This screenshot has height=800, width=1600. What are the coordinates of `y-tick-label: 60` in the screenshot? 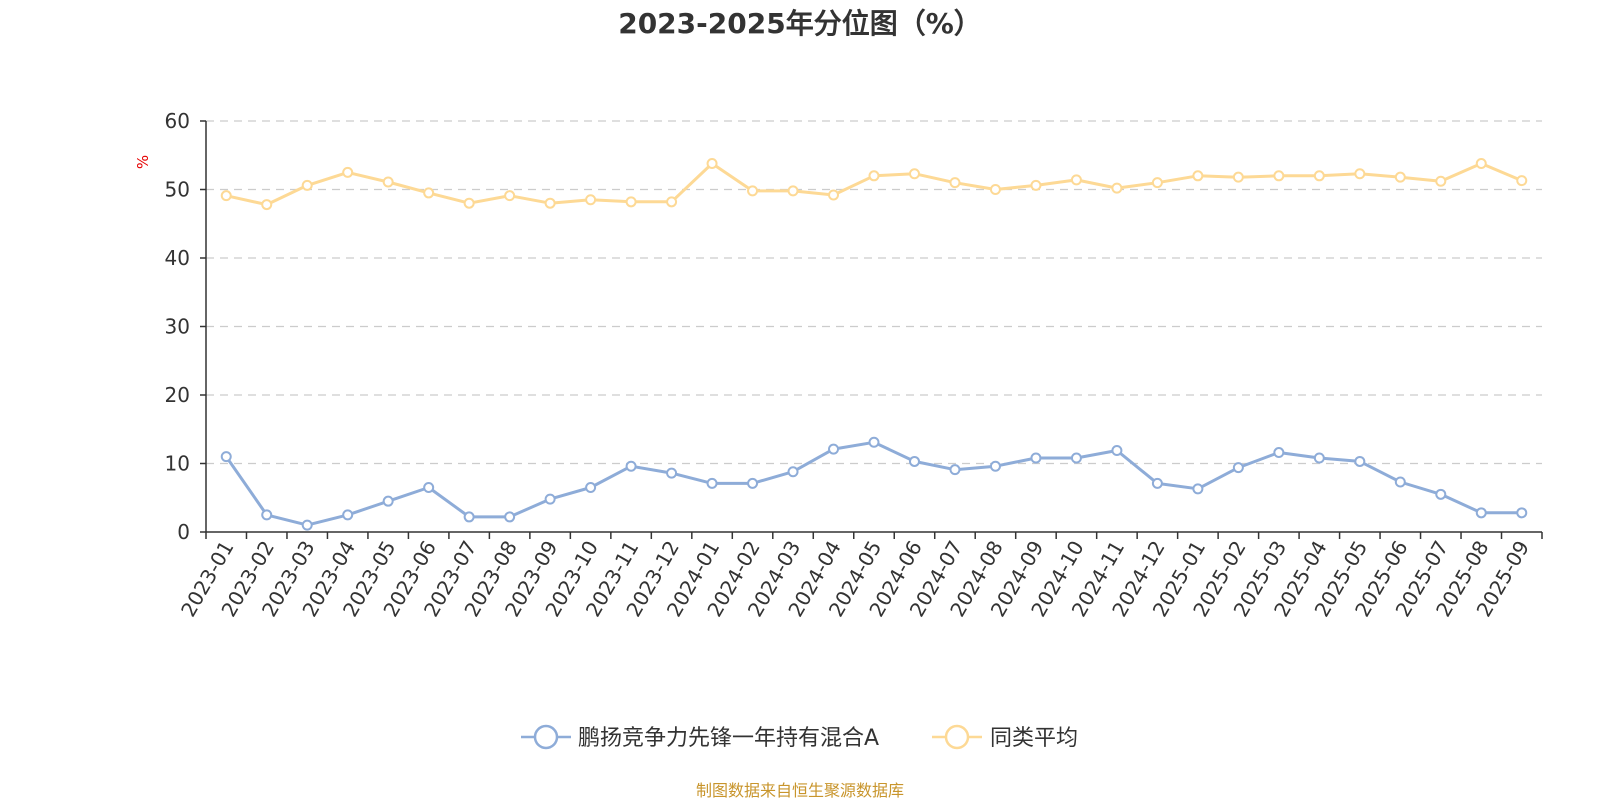 It's located at (177, 121).